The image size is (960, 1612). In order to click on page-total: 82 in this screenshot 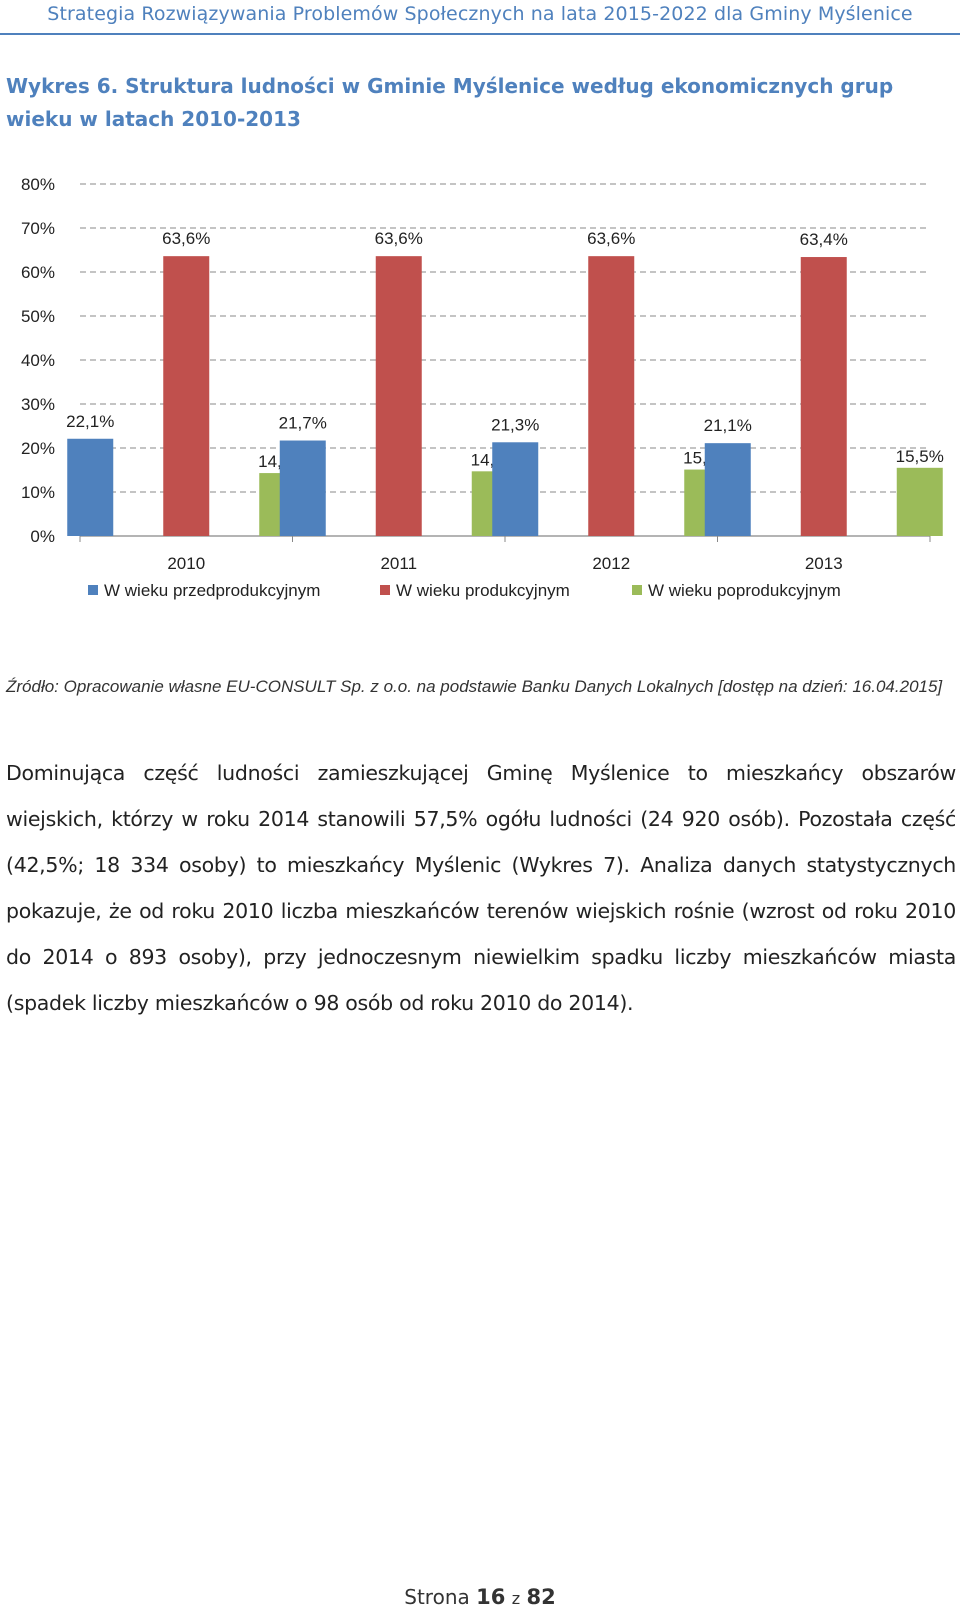, I will do `click(541, 1597)`.